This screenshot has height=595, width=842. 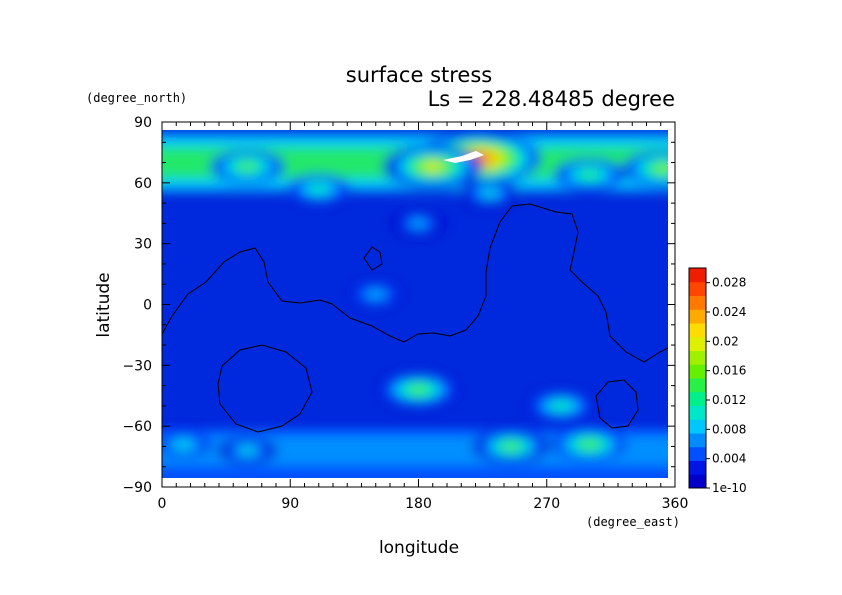 I want to click on jet-core-max, so click(x=463, y=157).